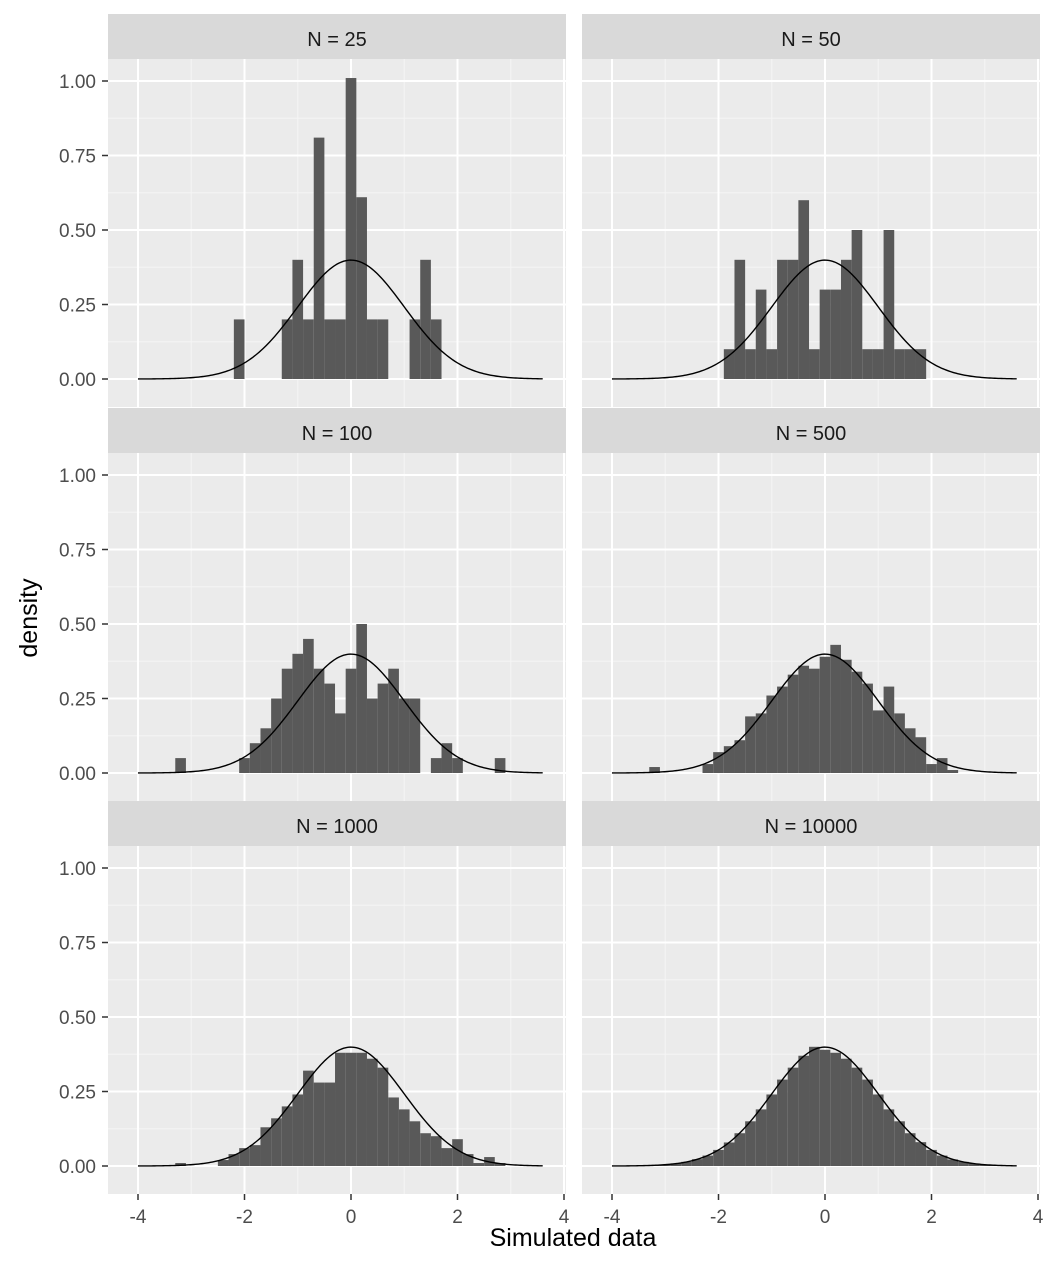 This screenshot has width=1056, height=1267. I want to click on y-tick-label: 0.75, so click(77, 551).